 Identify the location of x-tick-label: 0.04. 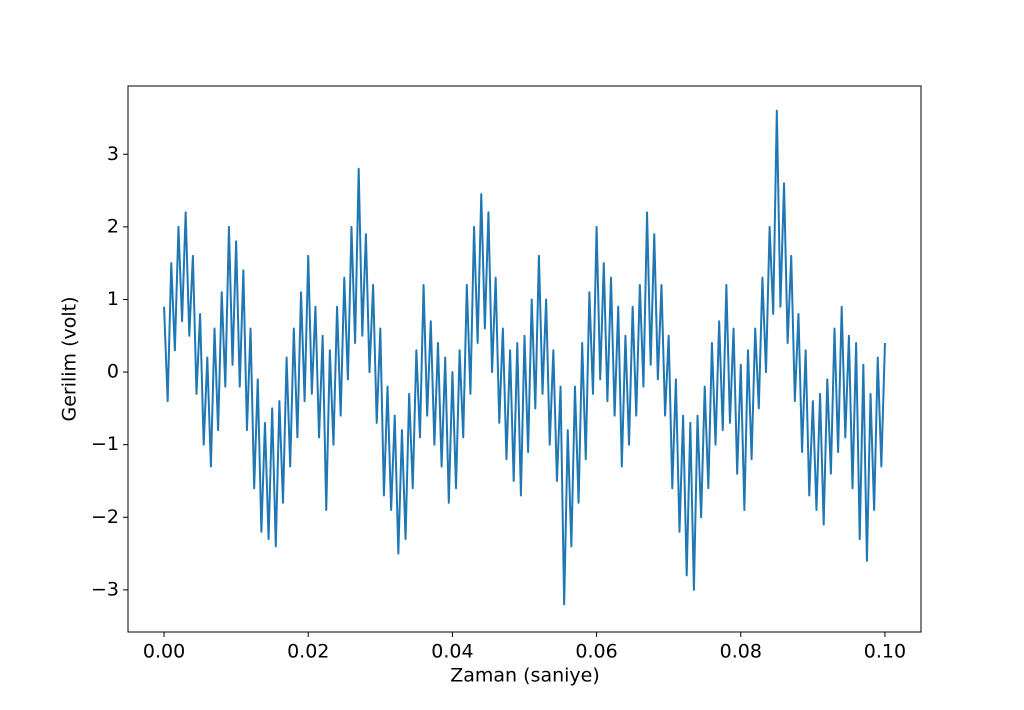
(452, 652).